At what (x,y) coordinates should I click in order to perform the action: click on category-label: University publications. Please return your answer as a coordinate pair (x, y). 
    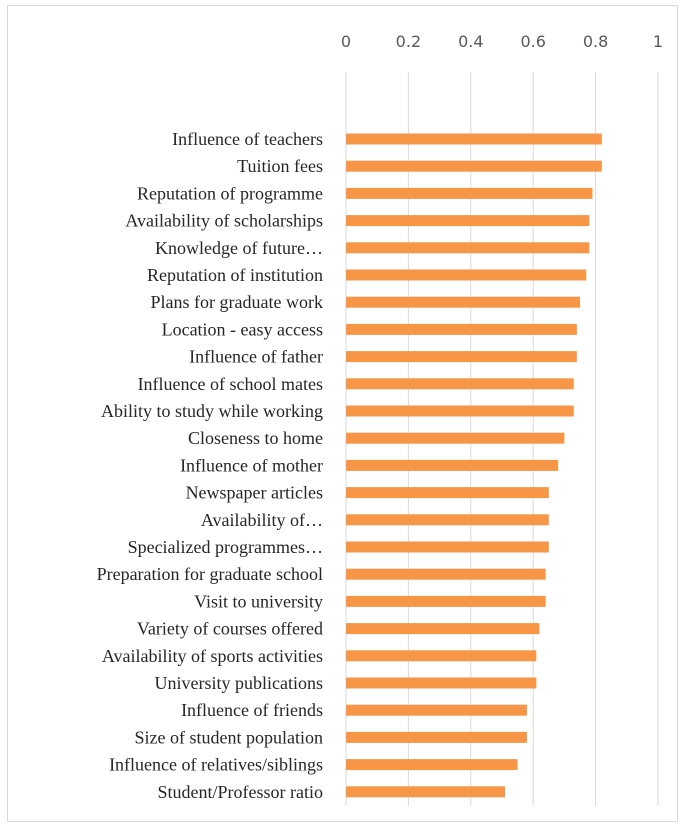
    Looking at the image, I should click on (239, 683).